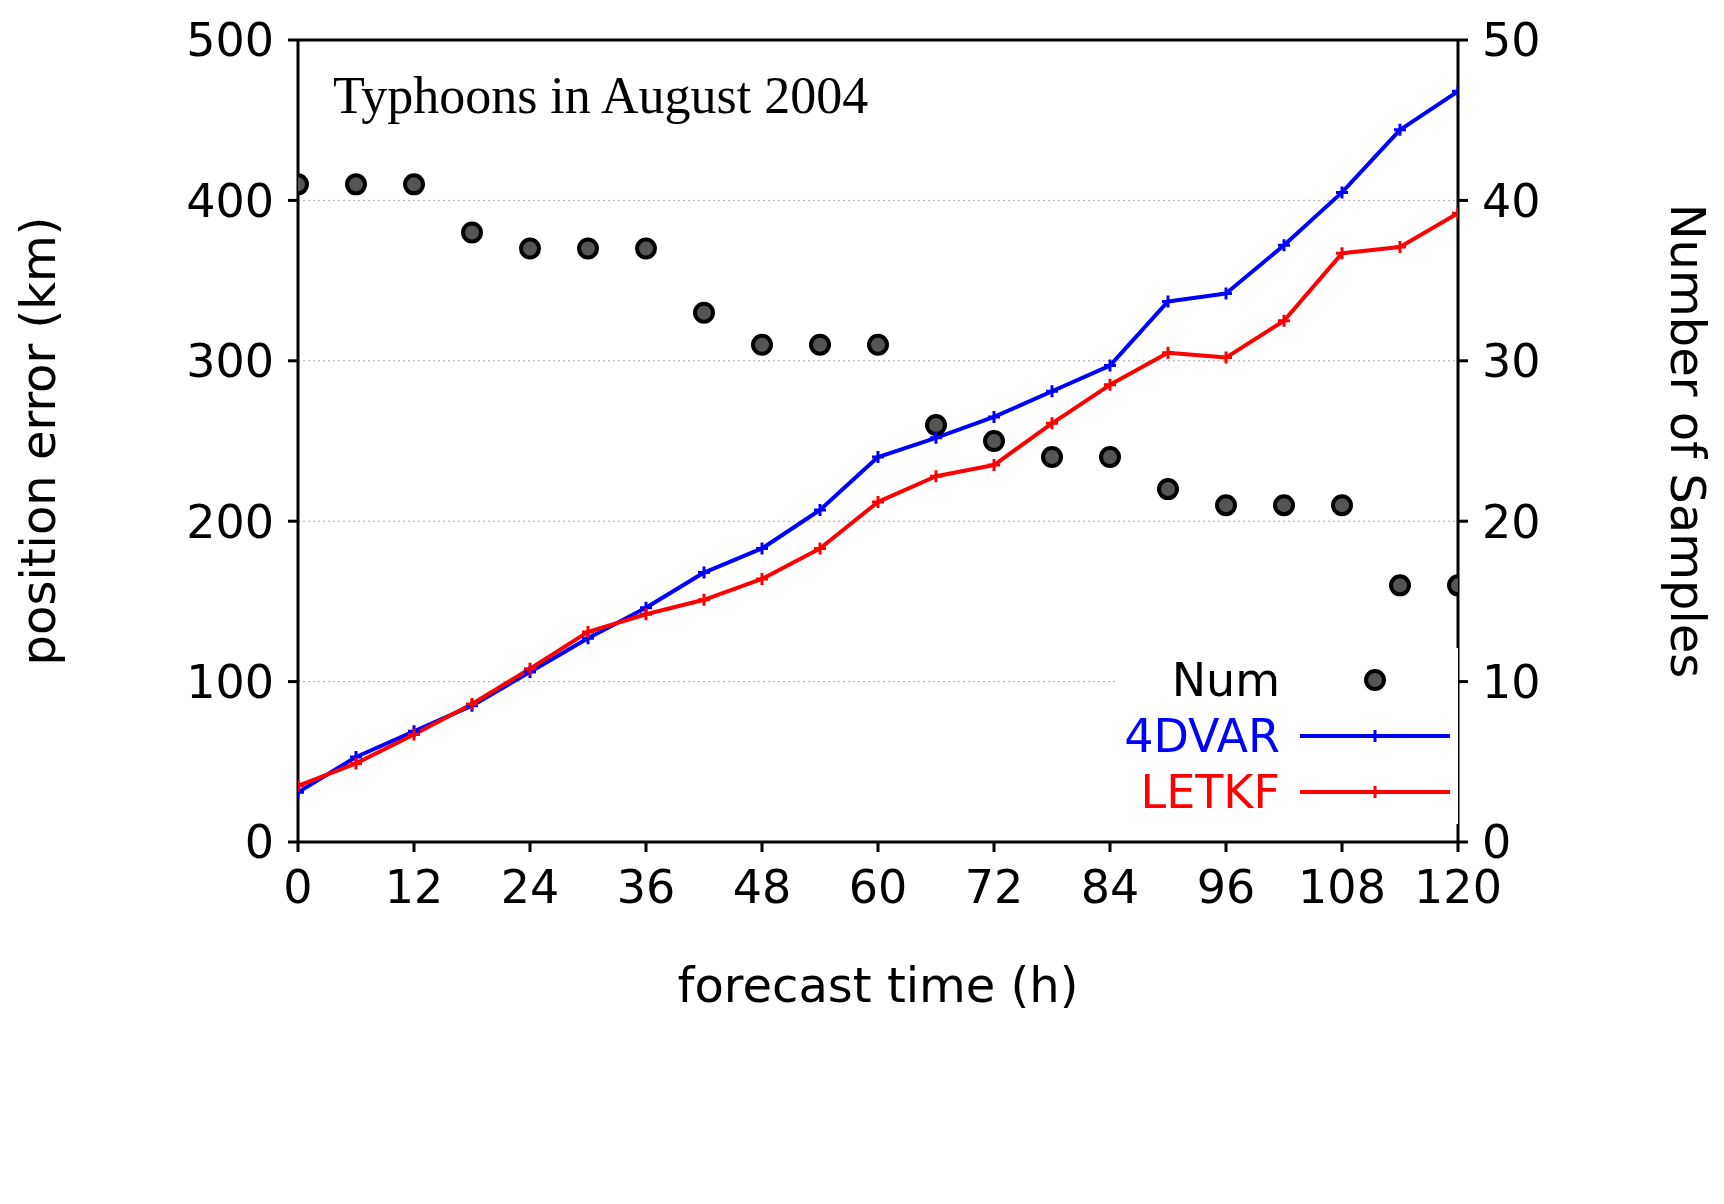  What do you see at coordinates (1226, 886) in the screenshot?
I see `x-tick-label: 96` at bounding box center [1226, 886].